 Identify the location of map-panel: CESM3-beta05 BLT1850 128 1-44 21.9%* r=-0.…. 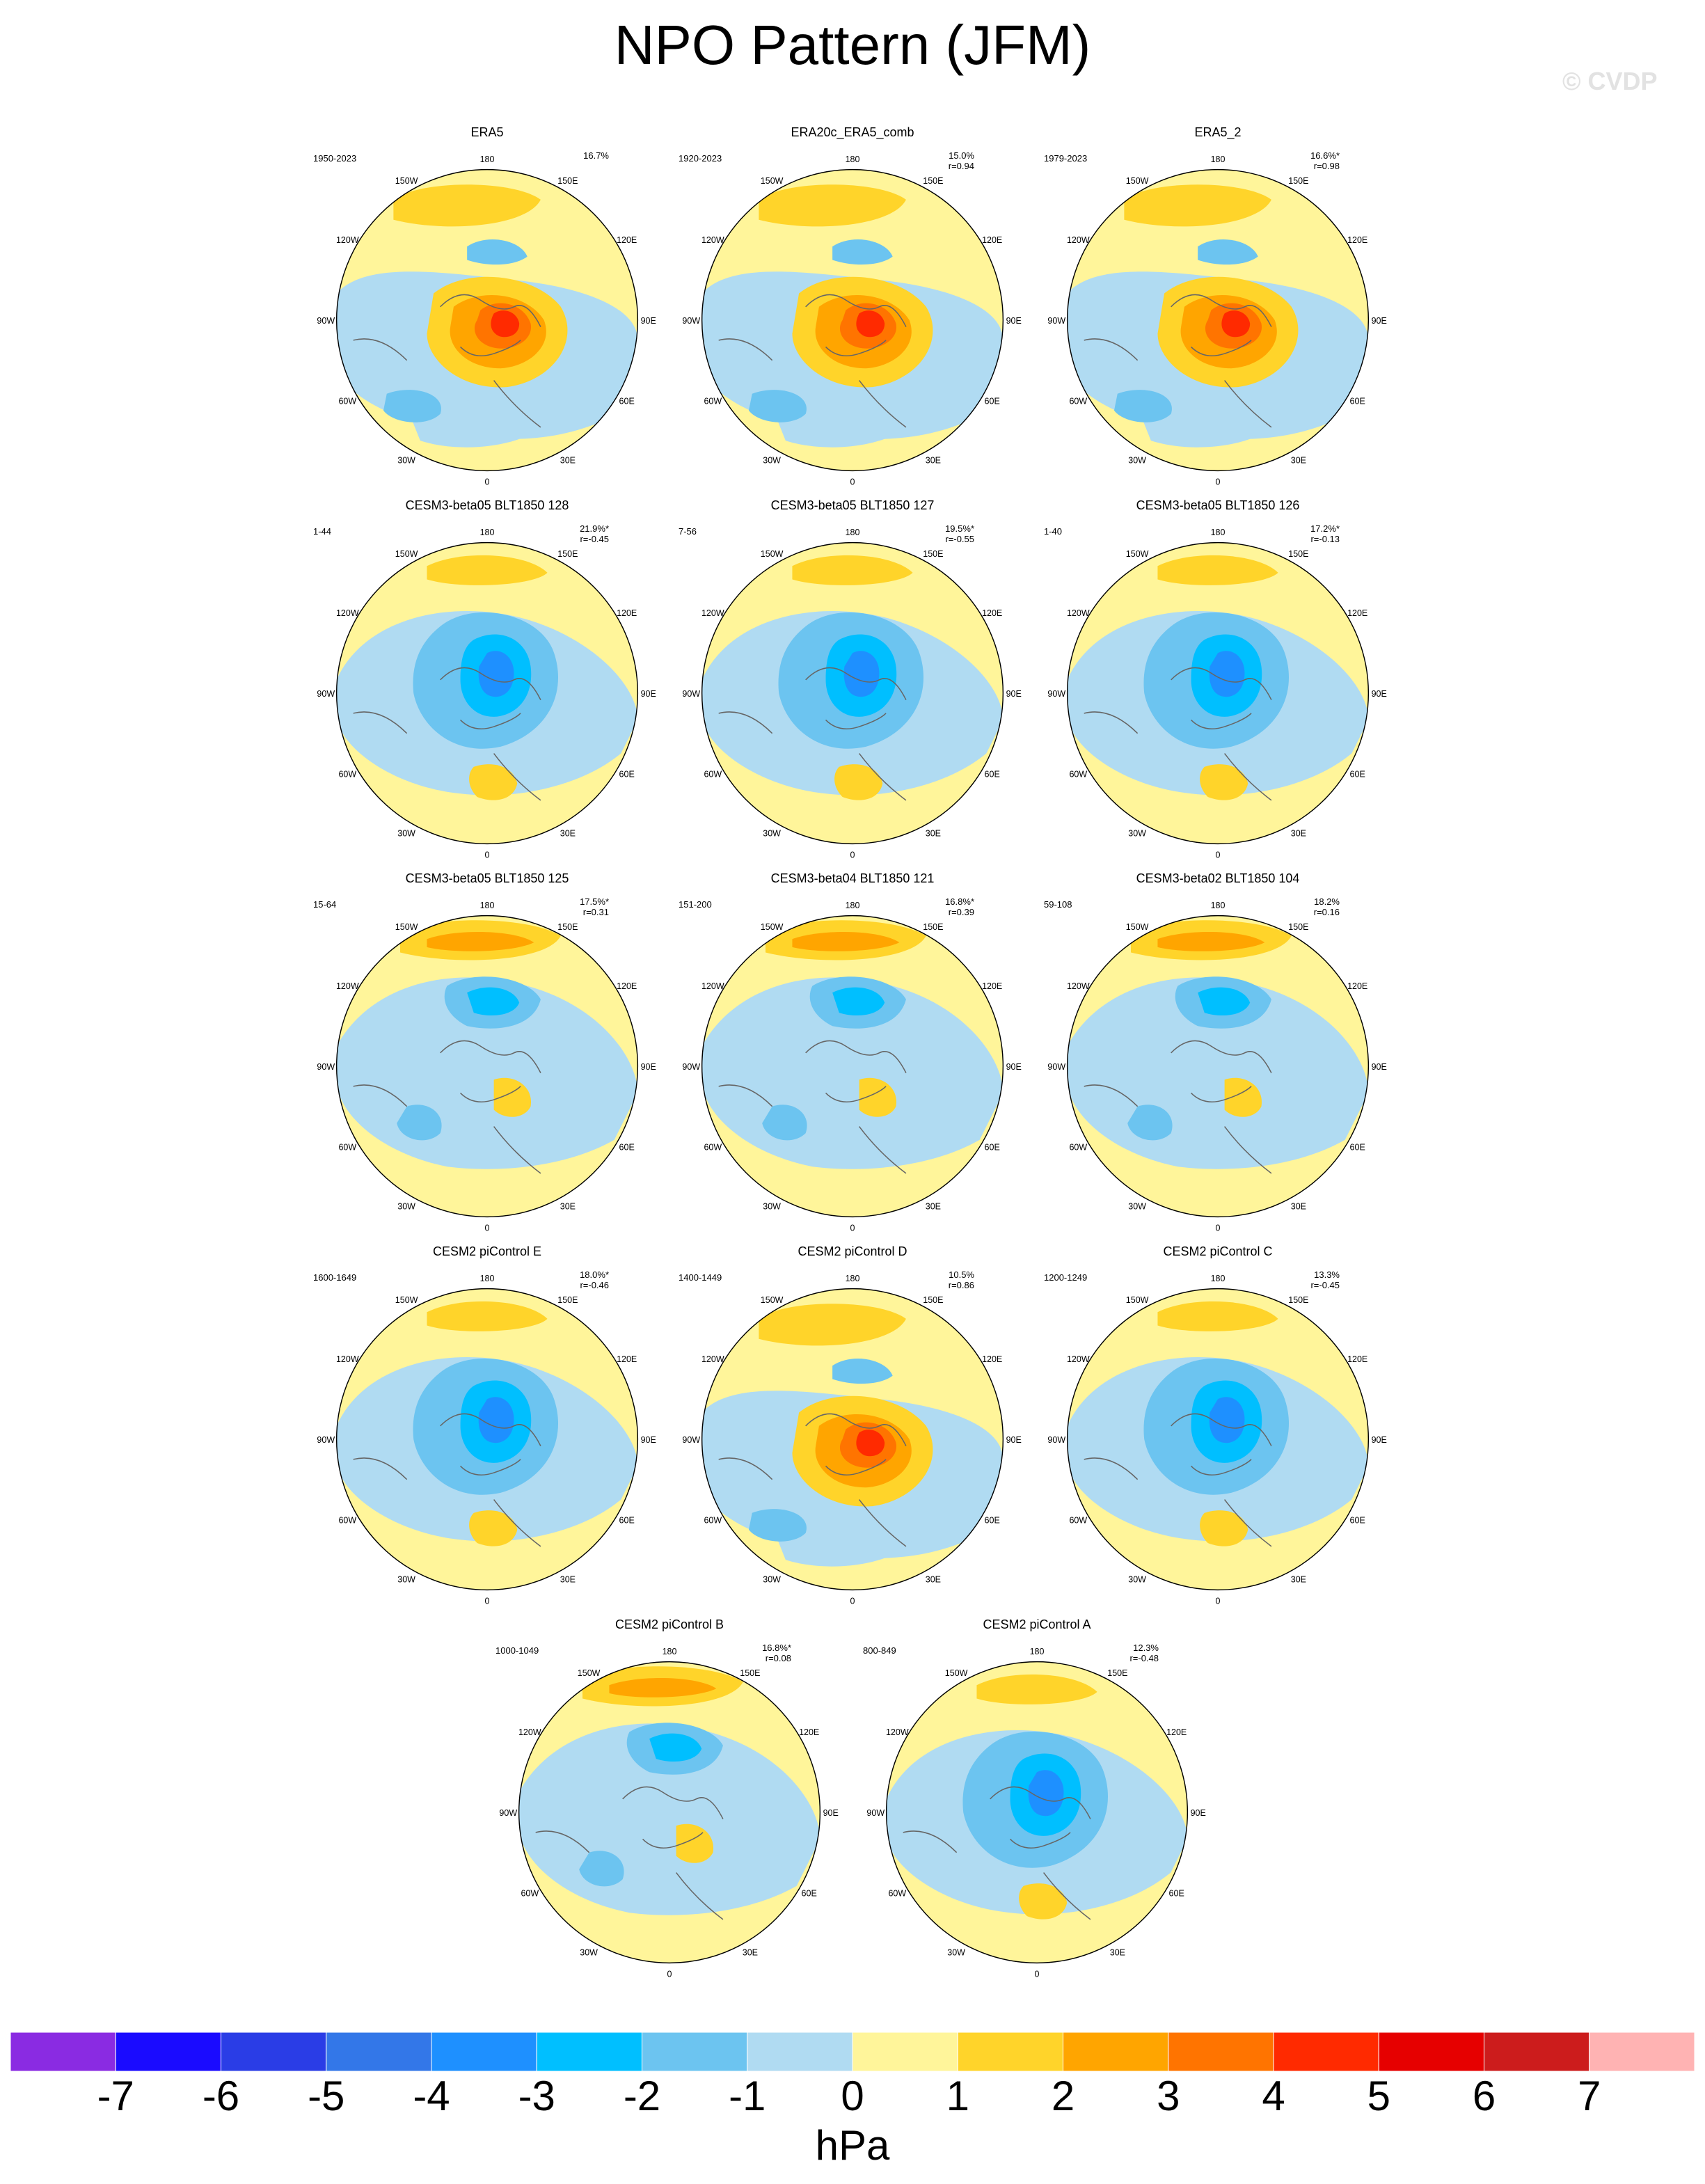
(487, 679).